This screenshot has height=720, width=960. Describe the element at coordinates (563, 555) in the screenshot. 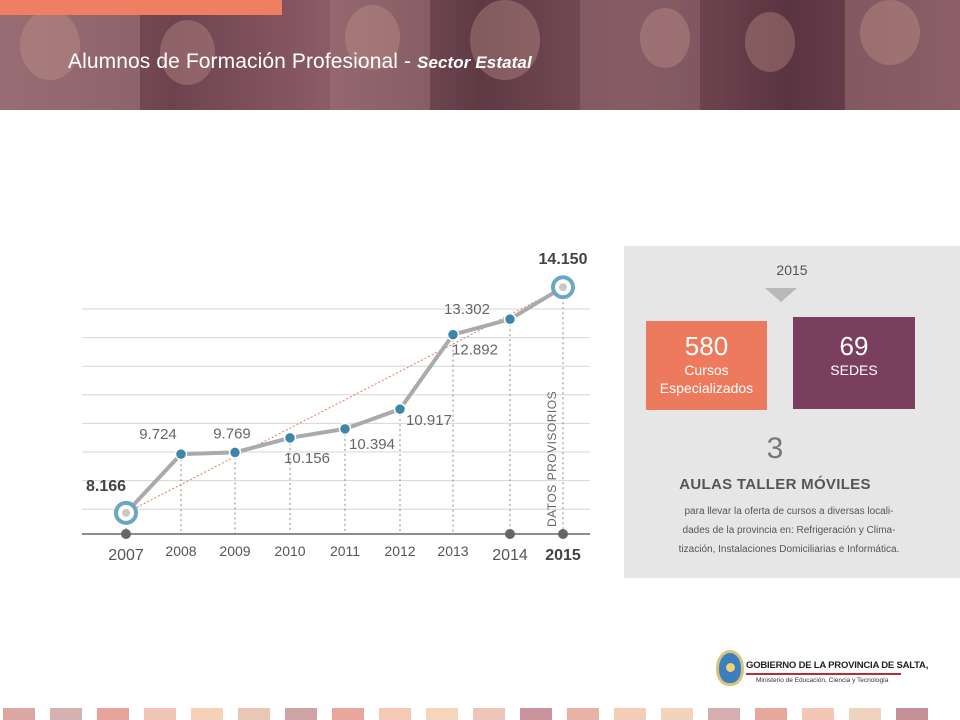

I see `x-tick-label: 2015` at that location.